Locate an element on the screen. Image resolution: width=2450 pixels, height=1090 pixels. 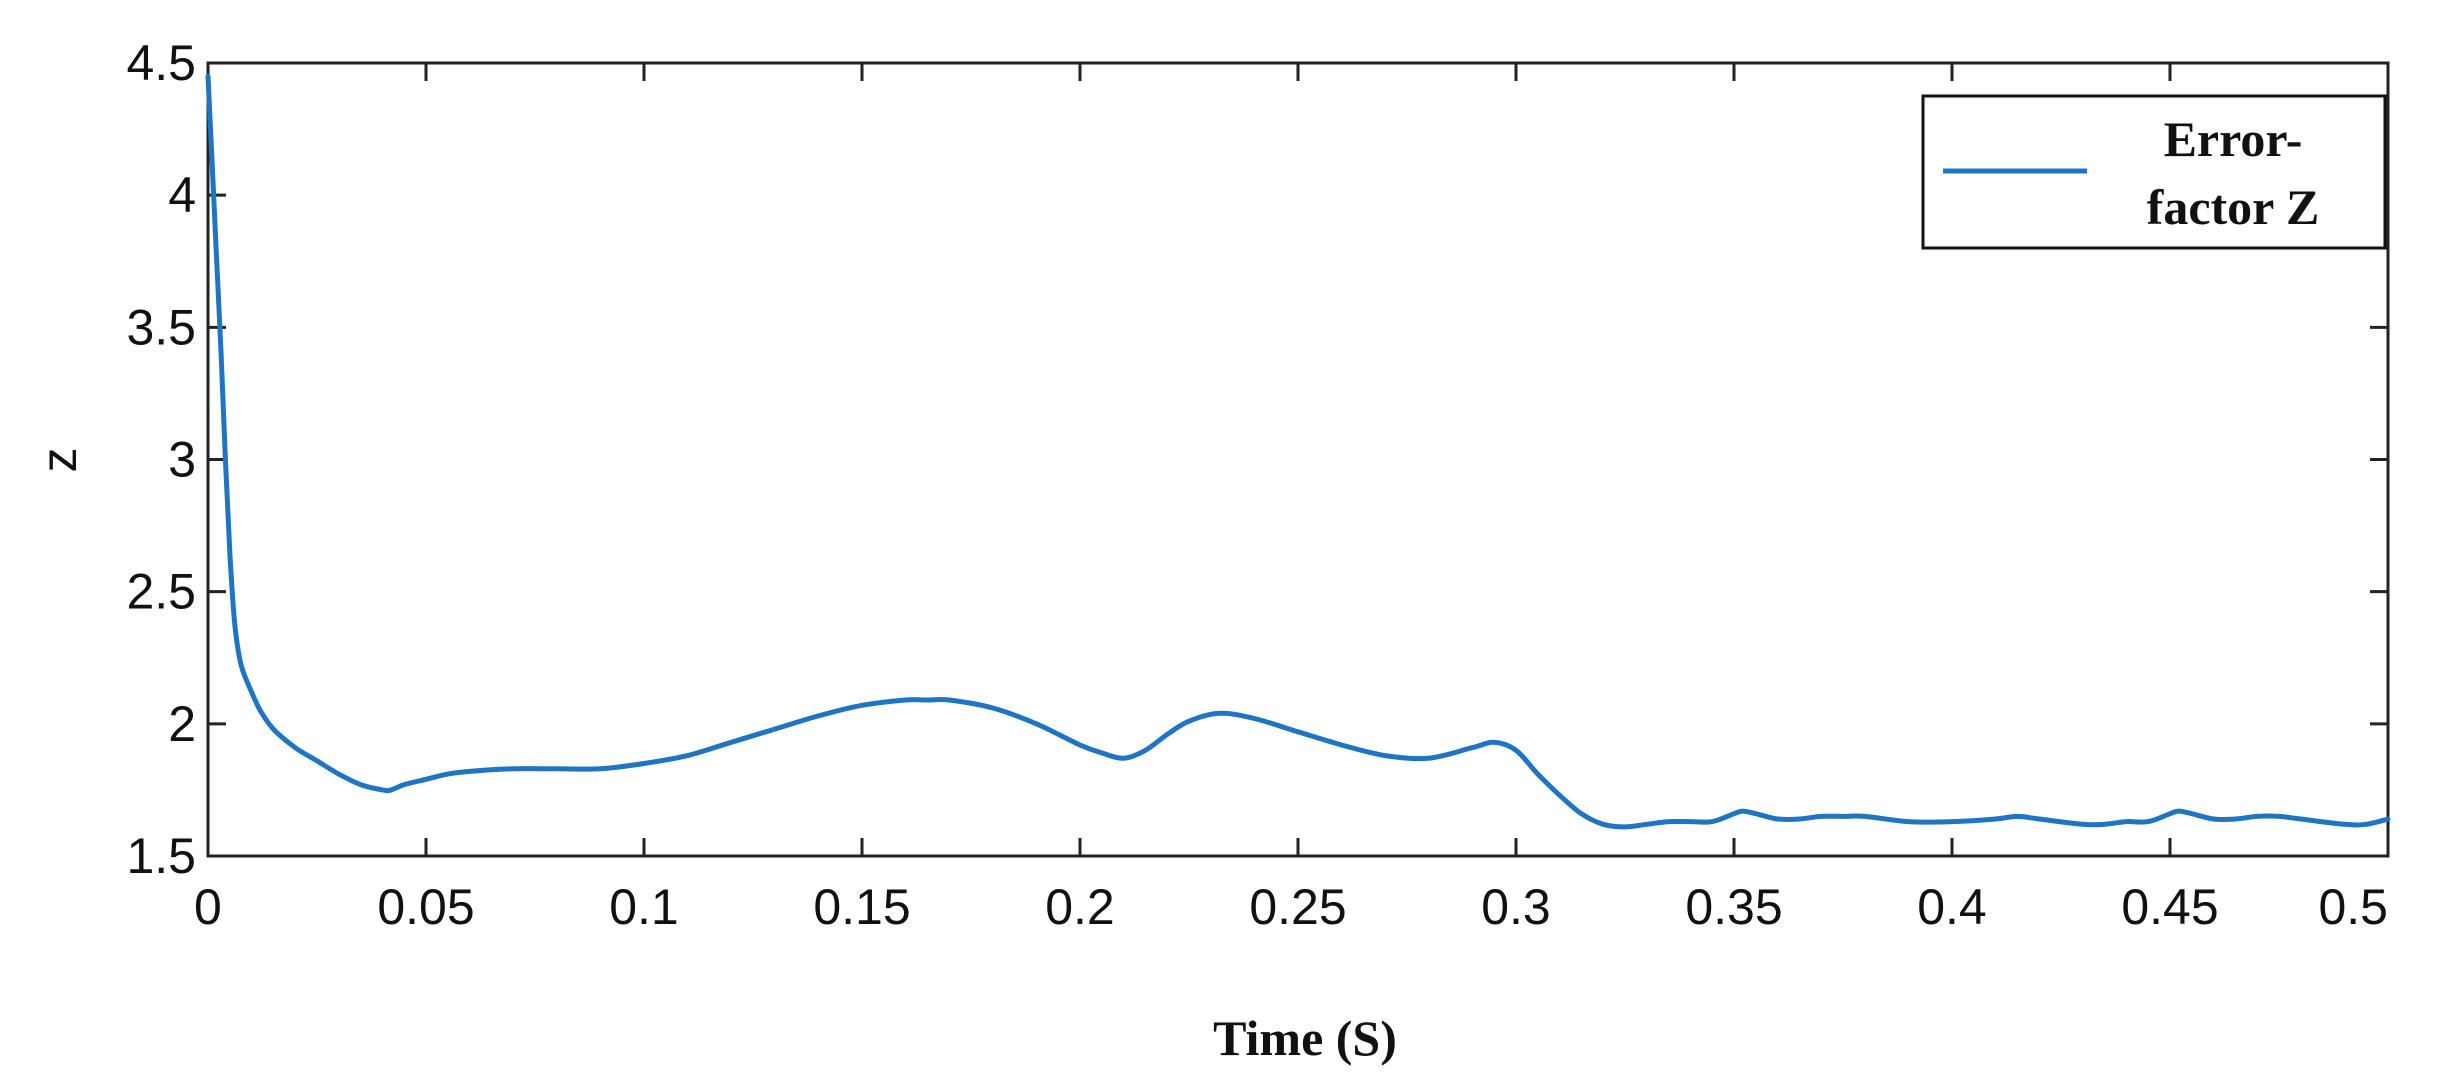
y-tick-label: 1.5 is located at coordinates (161, 856).